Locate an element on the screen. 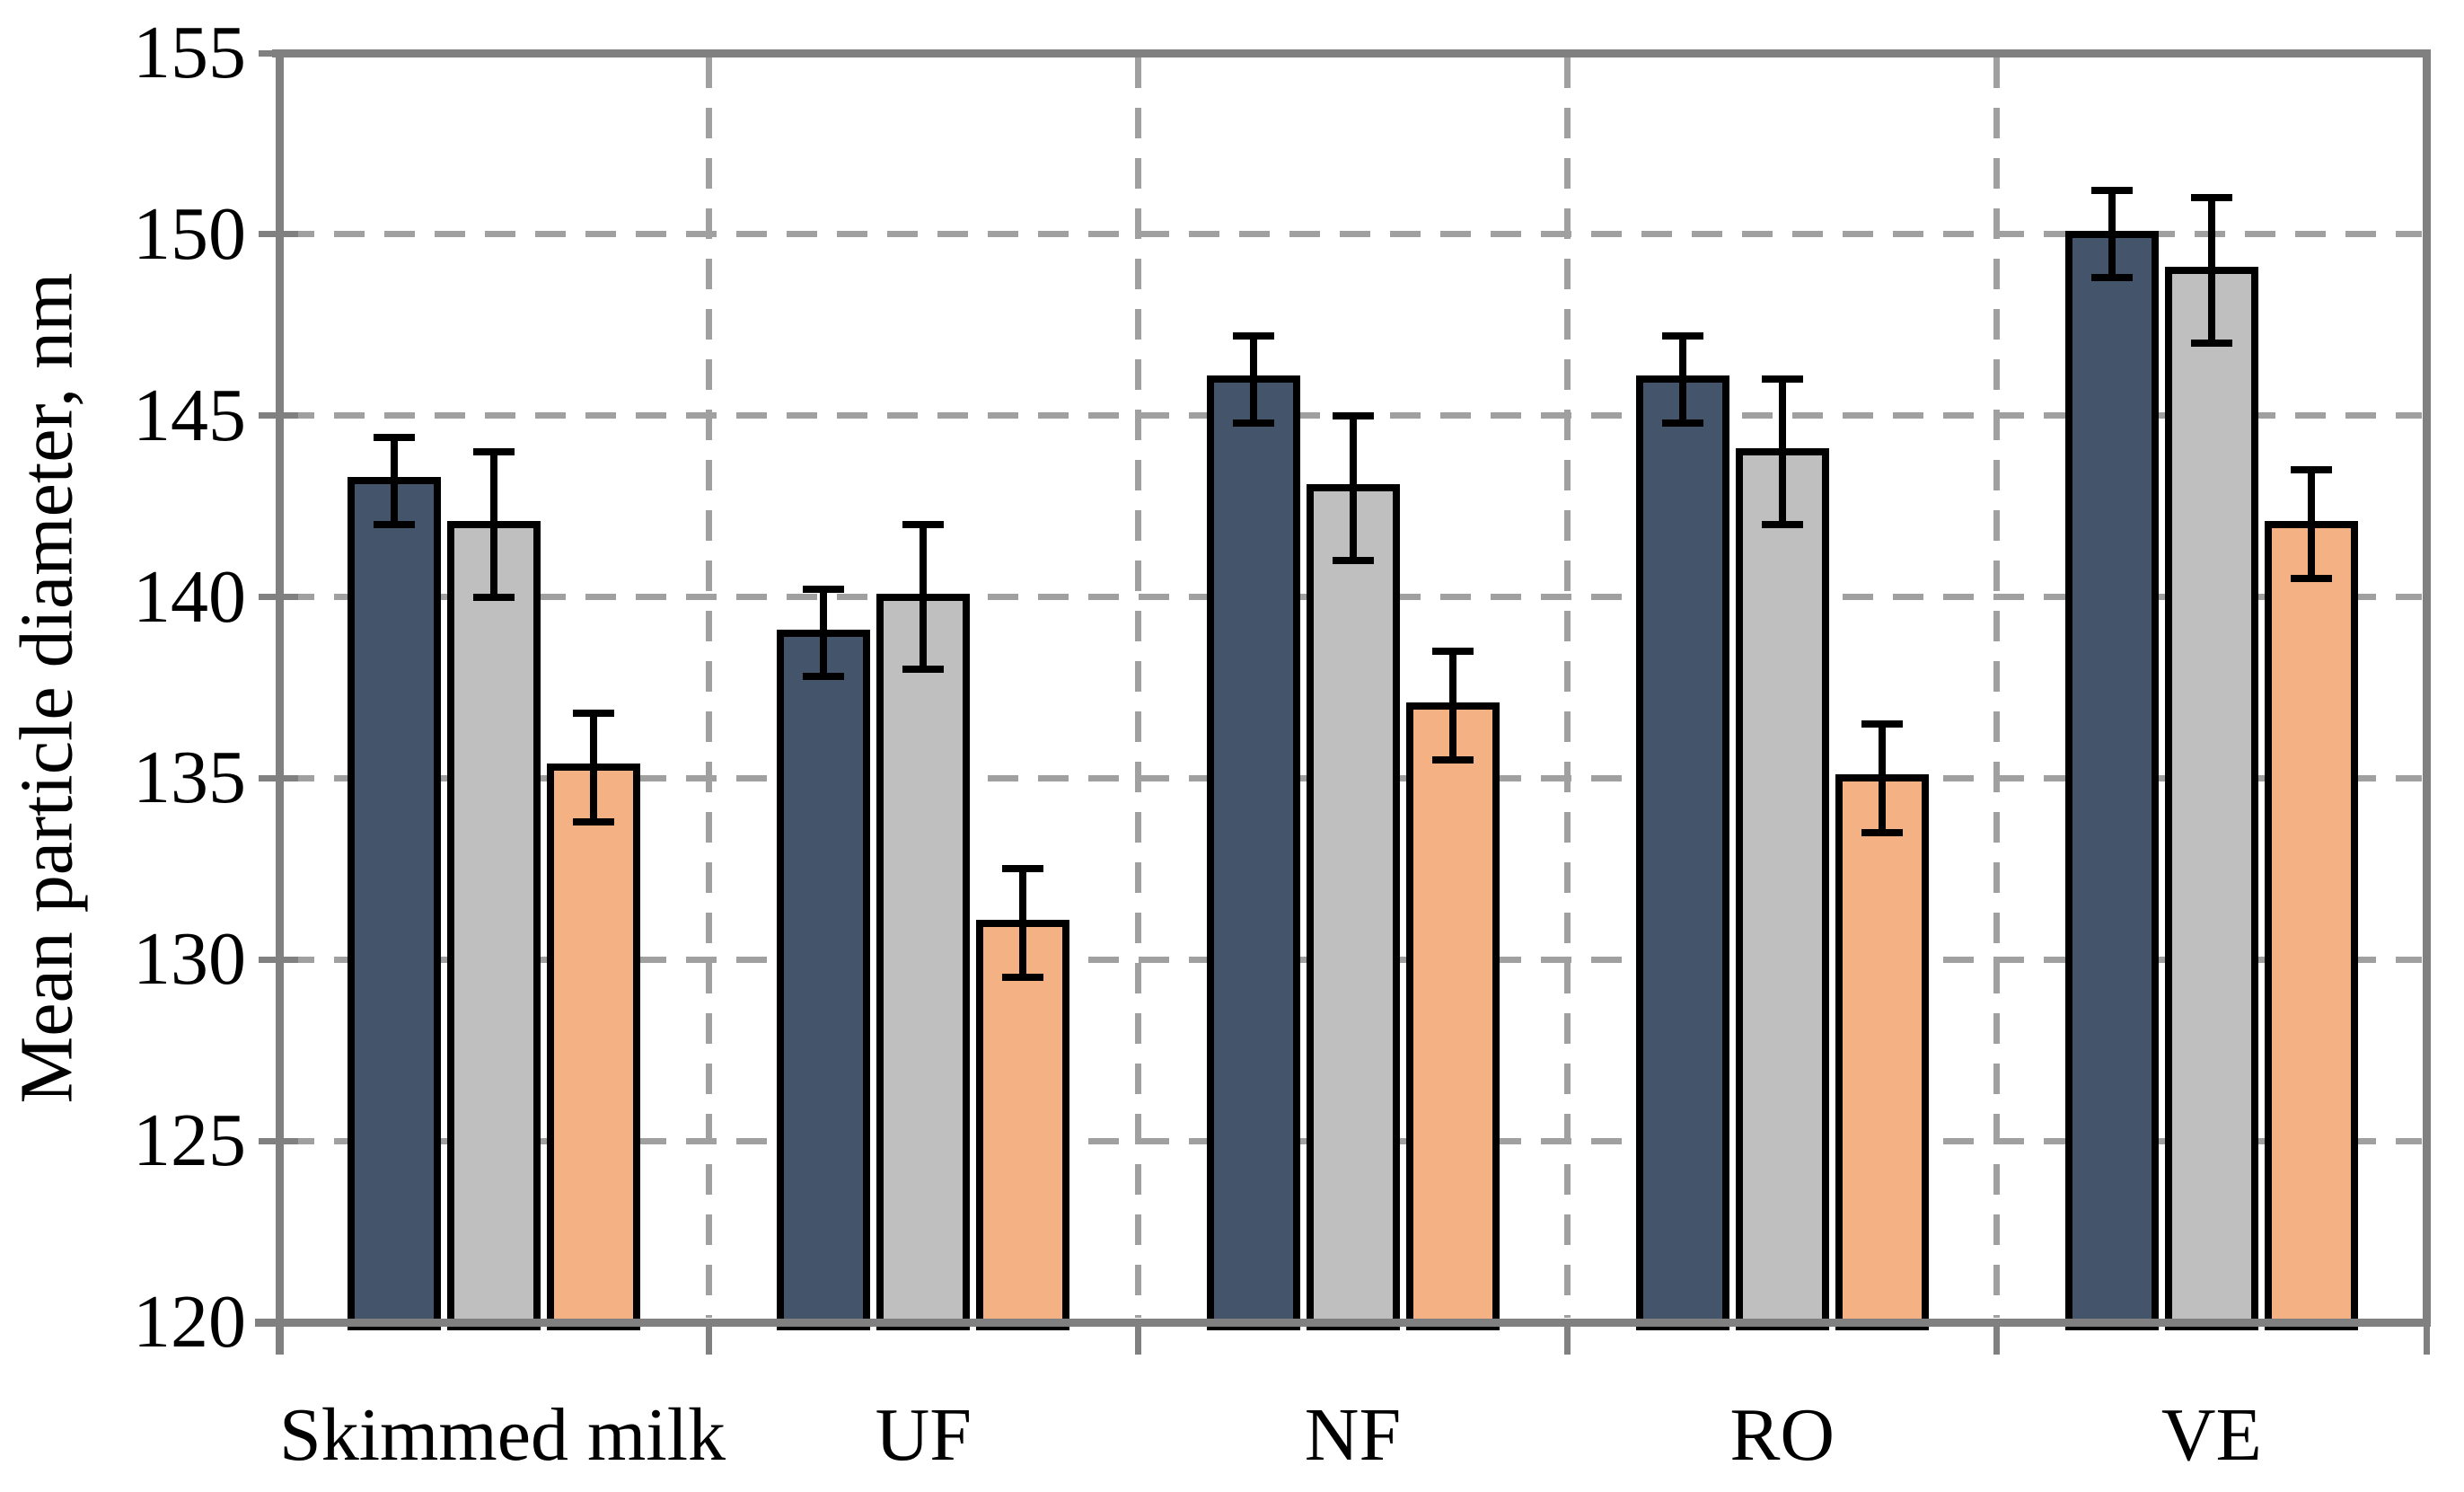 The image size is (2464, 1492). y-tick-label: 145 is located at coordinates (189, 415).